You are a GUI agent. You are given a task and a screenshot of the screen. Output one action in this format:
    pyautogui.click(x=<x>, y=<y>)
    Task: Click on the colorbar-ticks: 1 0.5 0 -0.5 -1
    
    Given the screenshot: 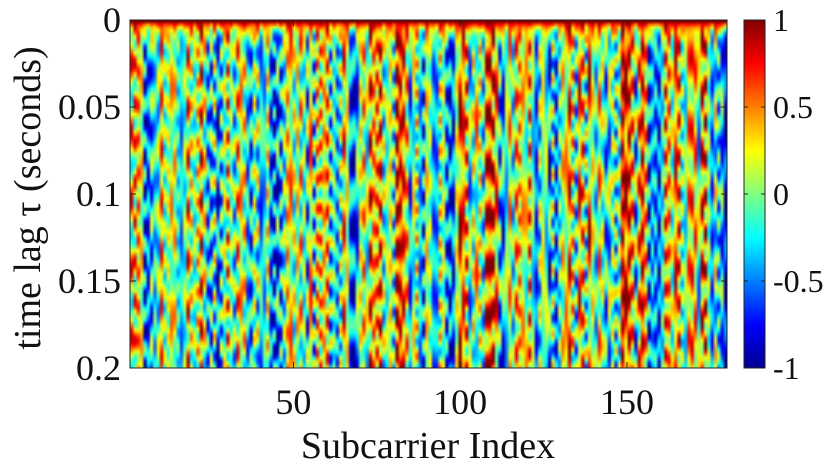 What is the action you would take?
    pyautogui.click(x=784, y=194)
    